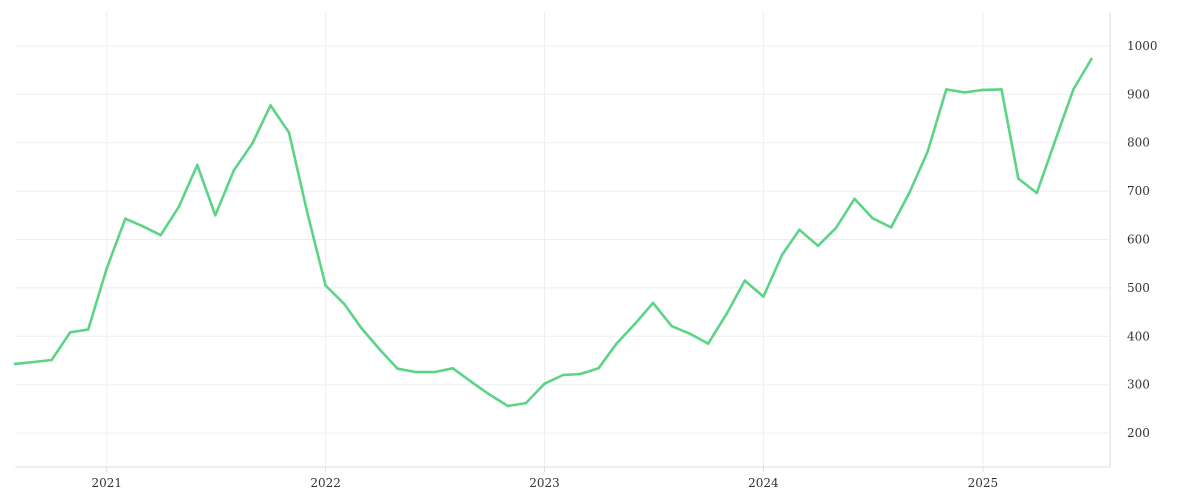 The image size is (1200, 500). I want to click on y-tick-label: 700, so click(1138, 191).